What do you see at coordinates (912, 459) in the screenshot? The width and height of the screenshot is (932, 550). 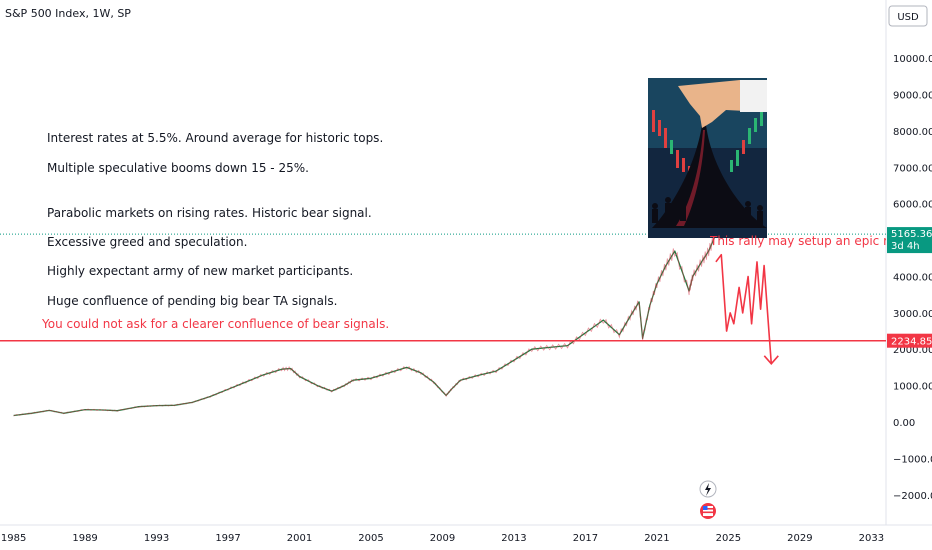 I see `y-tick-label: −1000.00` at bounding box center [912, 459].